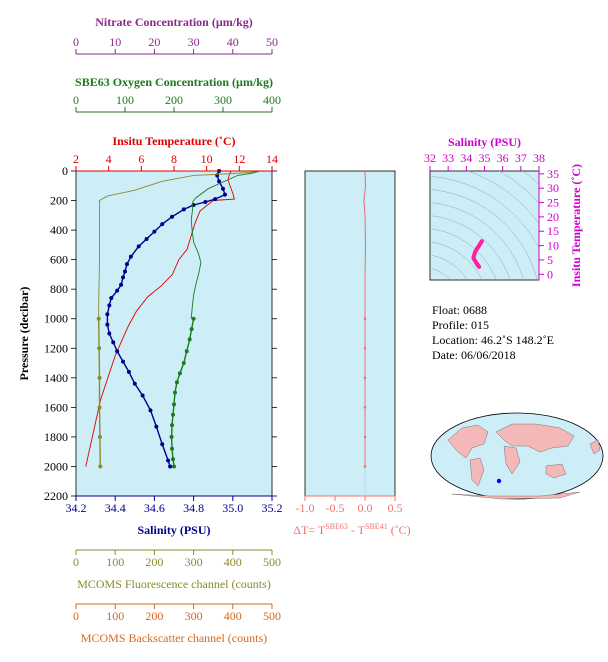 The width and height of the screenshot is (608, 662). What do you see at coordinates (466, 158) in the screenshot?
I see `ts-salinity-tick-label: 34` at bounding box center [466, 158].